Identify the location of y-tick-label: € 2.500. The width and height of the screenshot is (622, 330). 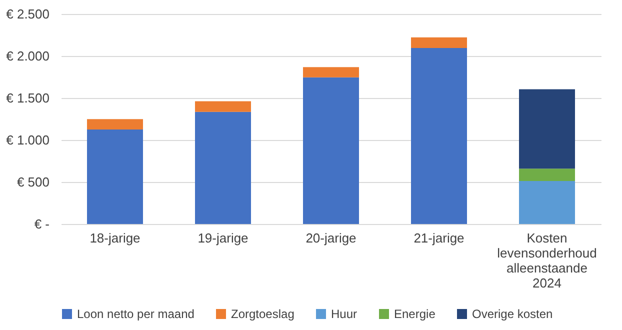
(28, 14).